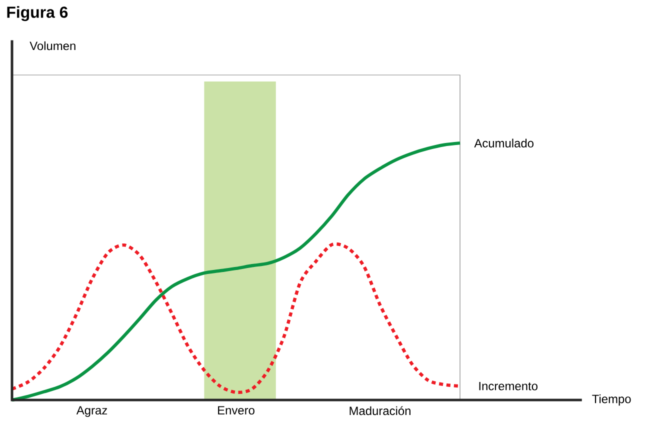 The width and height of the screenshot is (651, 422). Describe the element at coordinates (236, 410) in the screenshot. I see `x-tick-label: Envero` at that location.